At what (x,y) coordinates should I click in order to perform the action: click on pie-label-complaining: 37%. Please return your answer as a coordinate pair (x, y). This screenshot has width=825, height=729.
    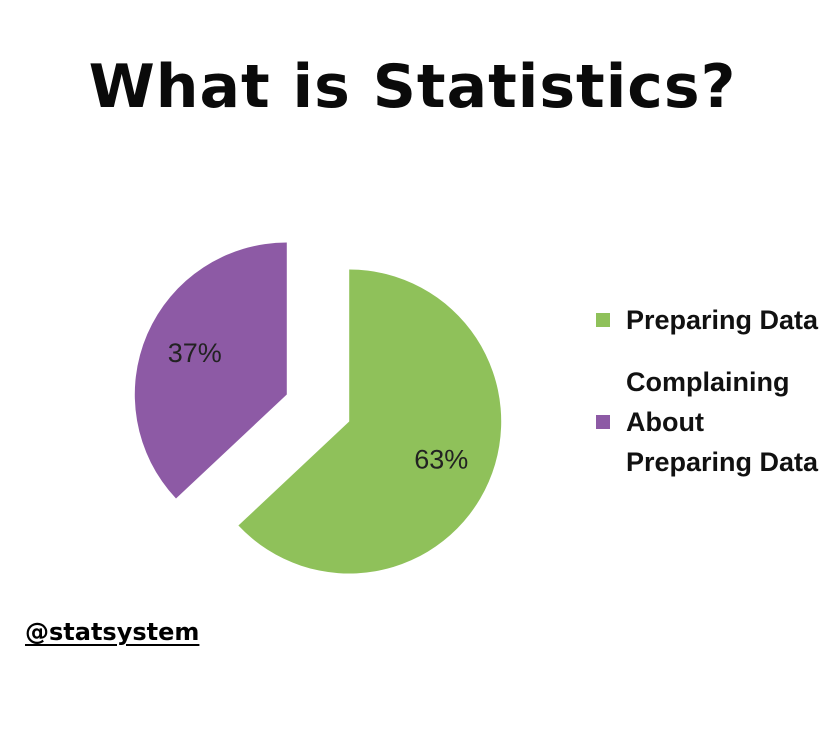
    Looking at the image, I should click on (195, 353).